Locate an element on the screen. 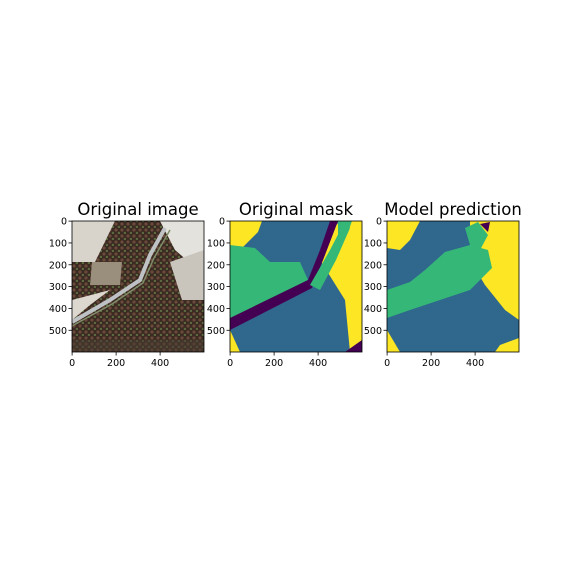 The width and height of the screenshot is (576, 576). panel-model-prediction: Model prediction is located at coordinates (453, 276).